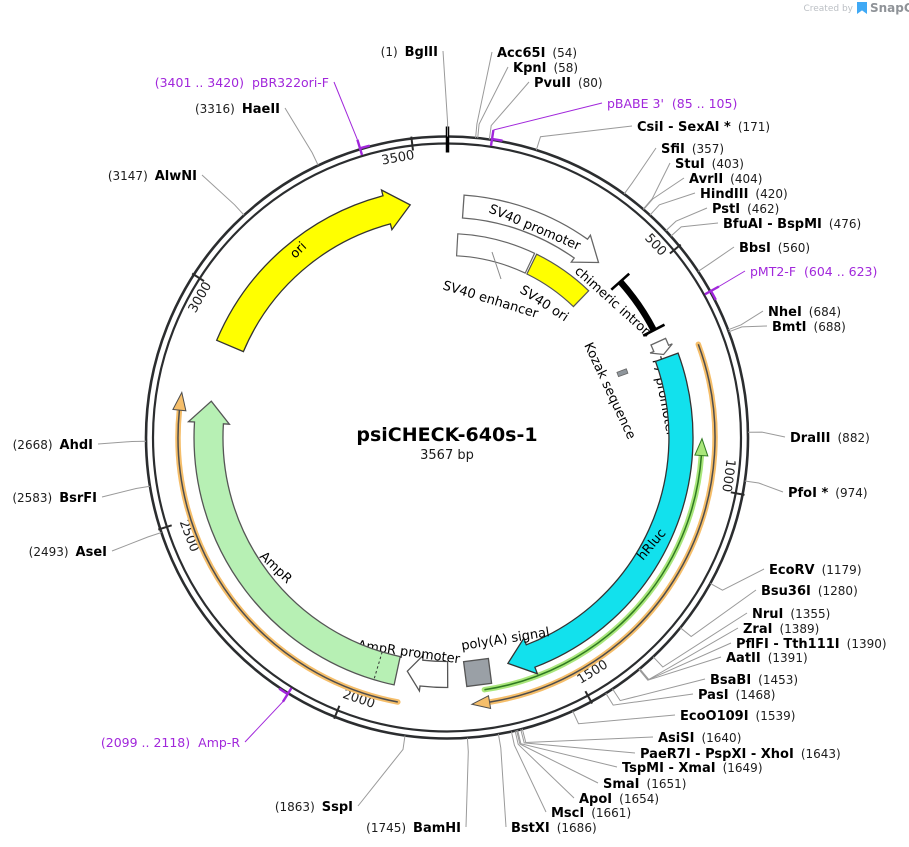  Describe the element at coordinates (669, 768) in the screenshot. I see `enzyme-label-part: TspMI - XmaI` at that location.